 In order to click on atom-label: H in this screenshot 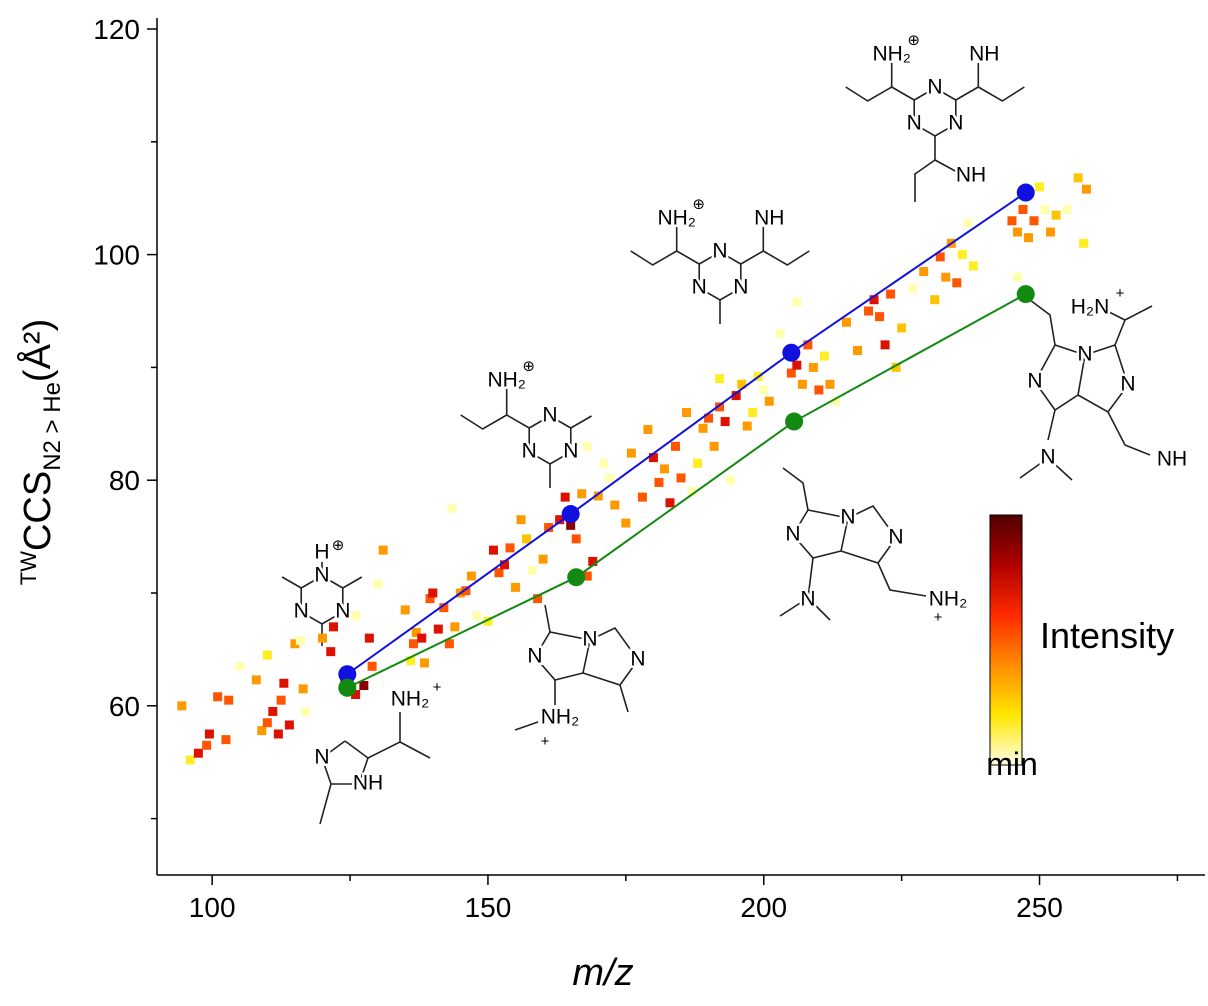, I will do `click(321, 552)`.